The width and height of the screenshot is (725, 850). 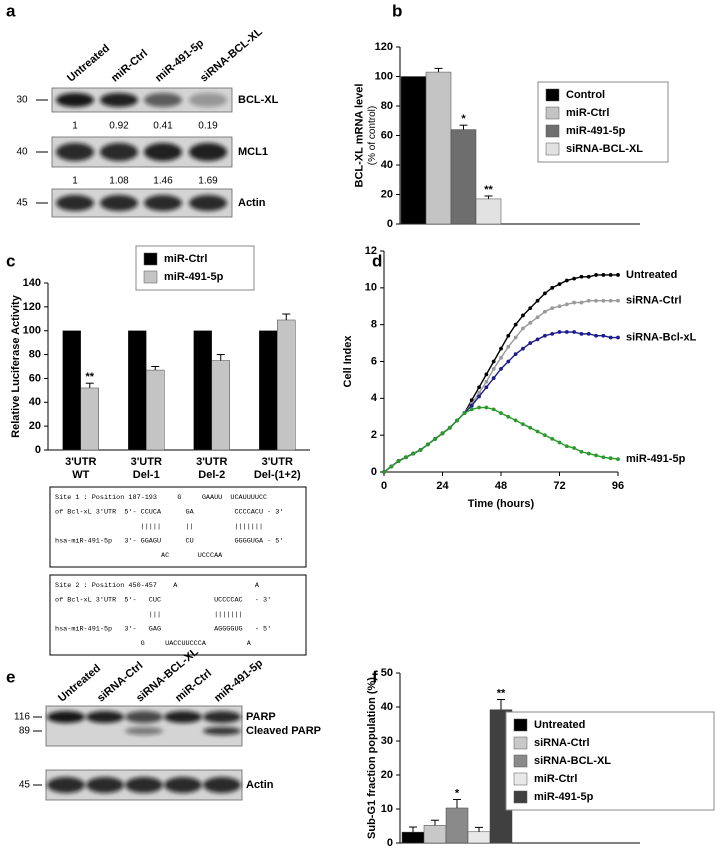 I want to click on site-row: ||||| || |||||||, so click(x=159, y=527).